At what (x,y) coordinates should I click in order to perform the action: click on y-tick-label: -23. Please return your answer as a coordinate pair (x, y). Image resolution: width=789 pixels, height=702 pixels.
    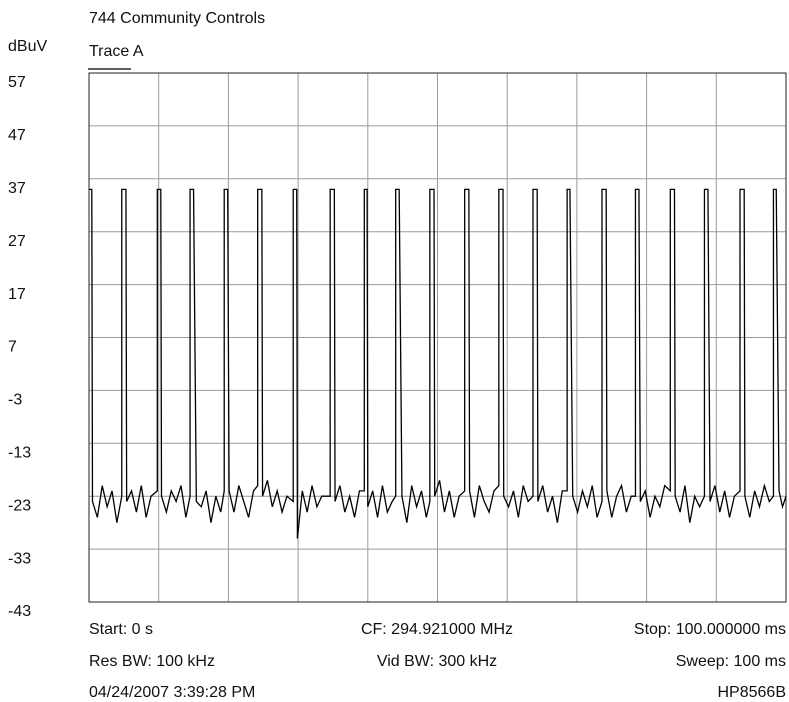
    Looking at the image, I should click on (19, 505).